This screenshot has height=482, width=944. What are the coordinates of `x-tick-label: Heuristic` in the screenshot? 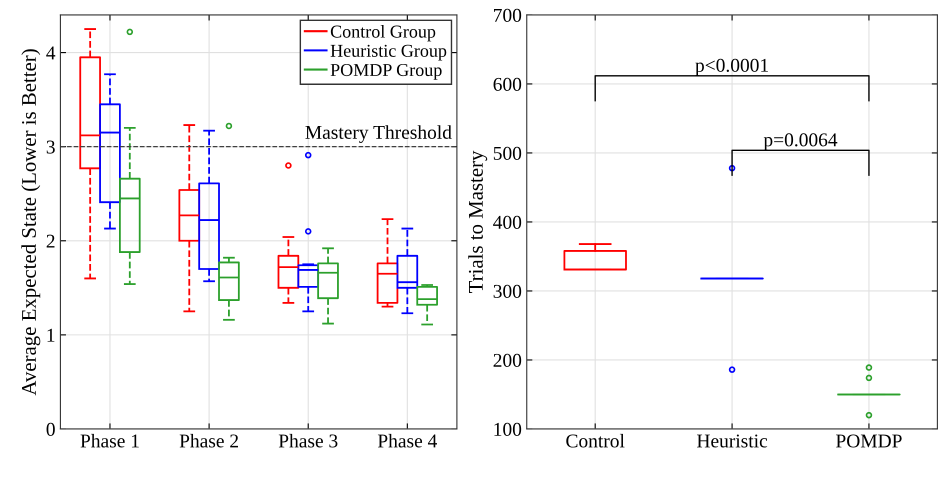 It's located at (732, 441).